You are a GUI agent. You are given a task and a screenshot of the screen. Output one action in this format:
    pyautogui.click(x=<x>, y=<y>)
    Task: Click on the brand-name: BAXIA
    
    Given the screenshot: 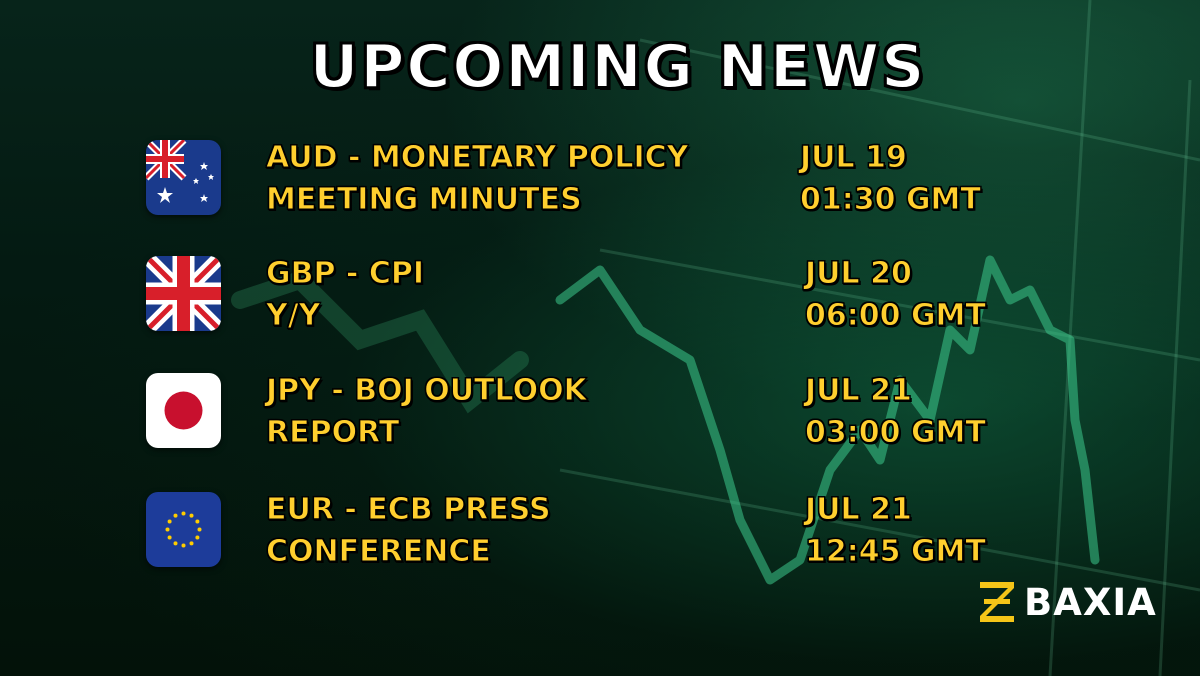 What is the action you would take?
    pyautogui.click(x=1090, y=602)
    